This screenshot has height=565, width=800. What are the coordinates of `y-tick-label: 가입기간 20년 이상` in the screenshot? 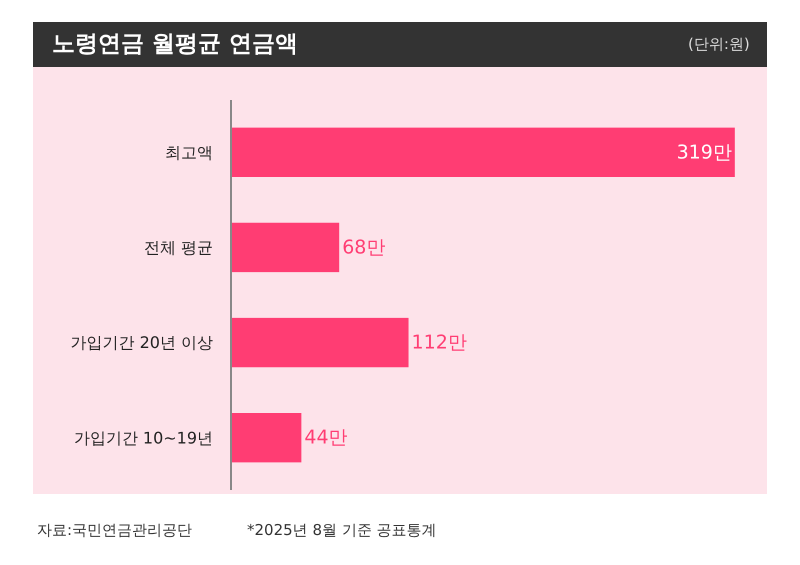 It's located at (142, 342).